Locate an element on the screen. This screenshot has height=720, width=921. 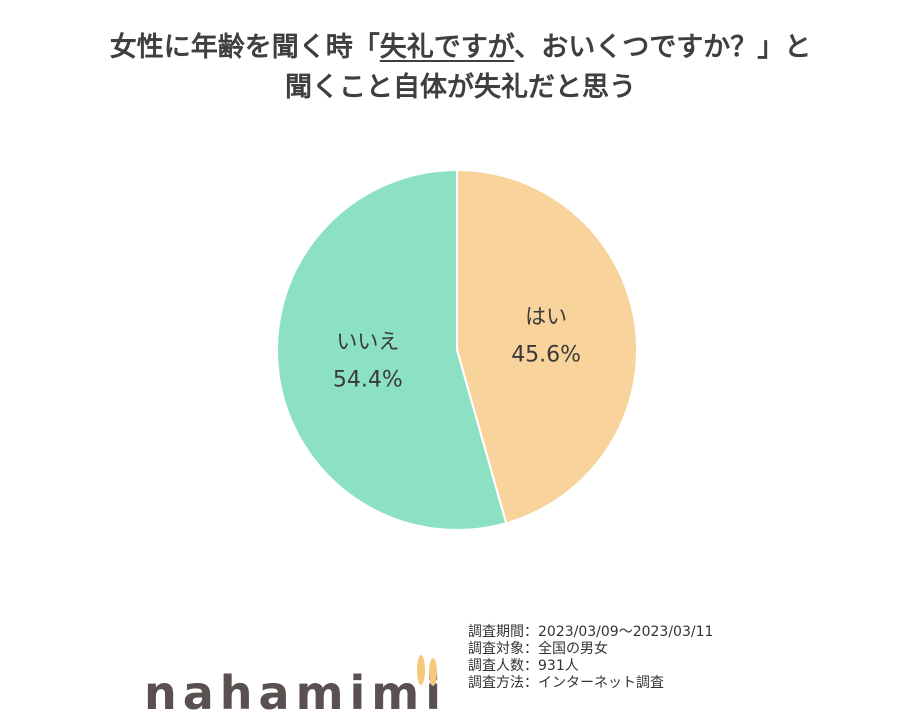
survey-target: 調査対象：全国の男女 is located at coordinates (538, 649).